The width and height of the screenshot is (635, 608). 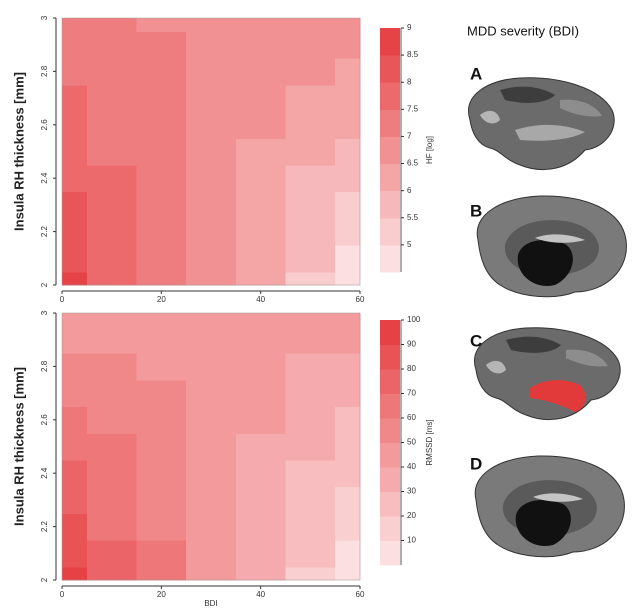 What do you see at coordinates (360, 299) in the screenshot?
I see `x-tick-label: 60` at bounding box center [360, 299].